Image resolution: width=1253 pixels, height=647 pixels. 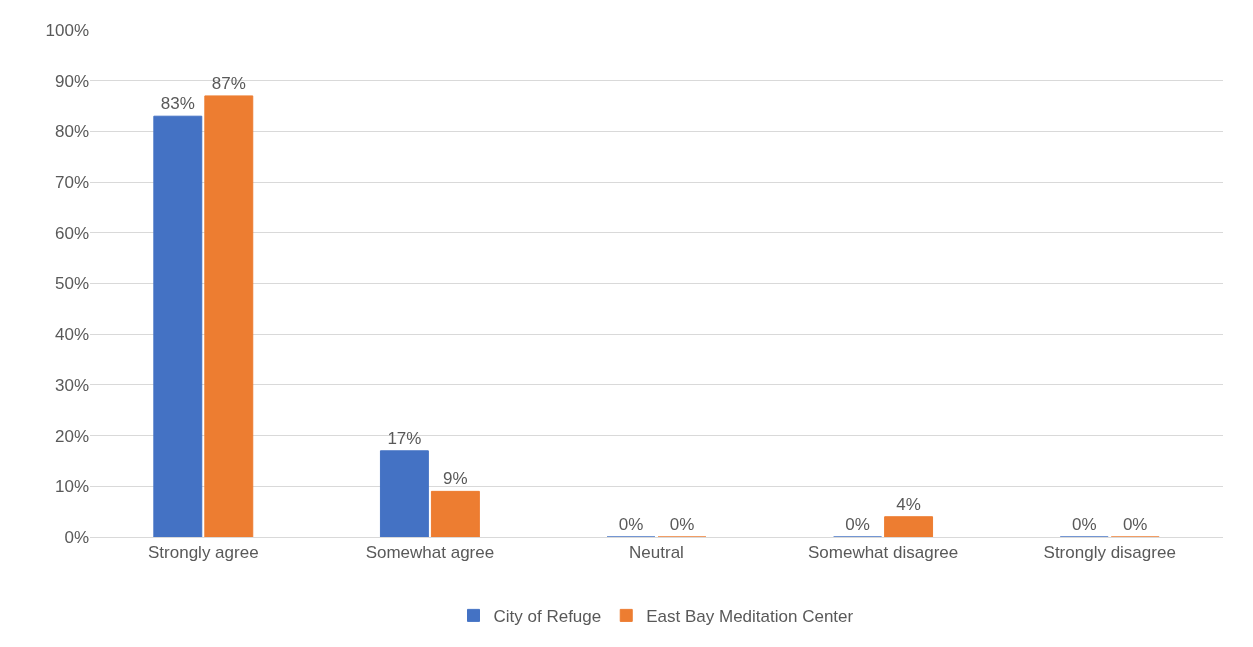 I want to click on y-tick-label: 80%, so click(x=71, y=132).